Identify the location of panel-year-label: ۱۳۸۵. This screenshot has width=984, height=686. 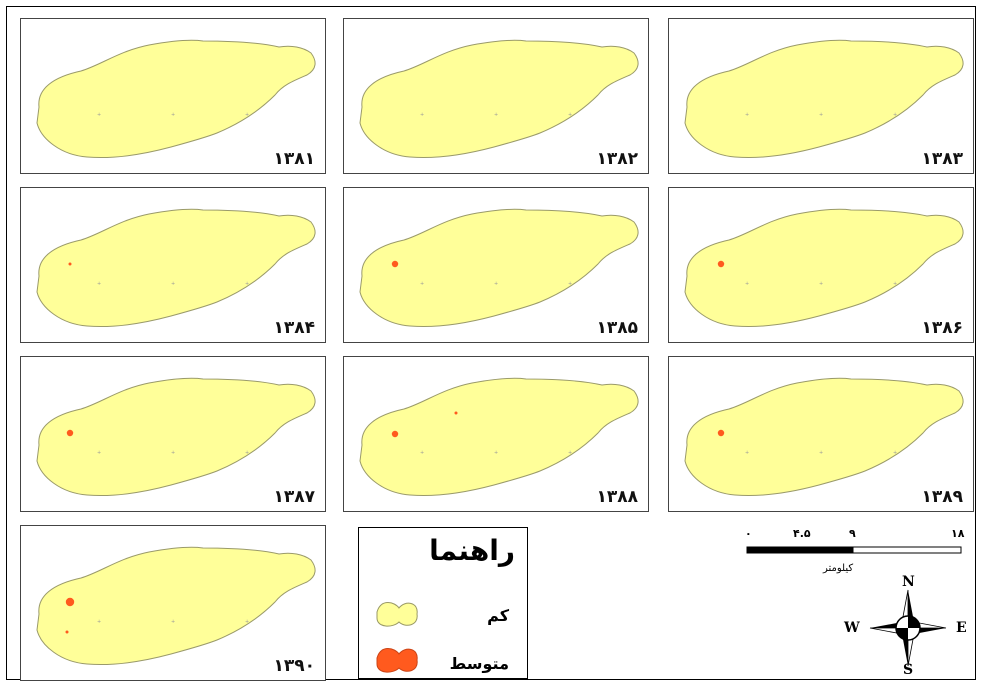
(617, 328).